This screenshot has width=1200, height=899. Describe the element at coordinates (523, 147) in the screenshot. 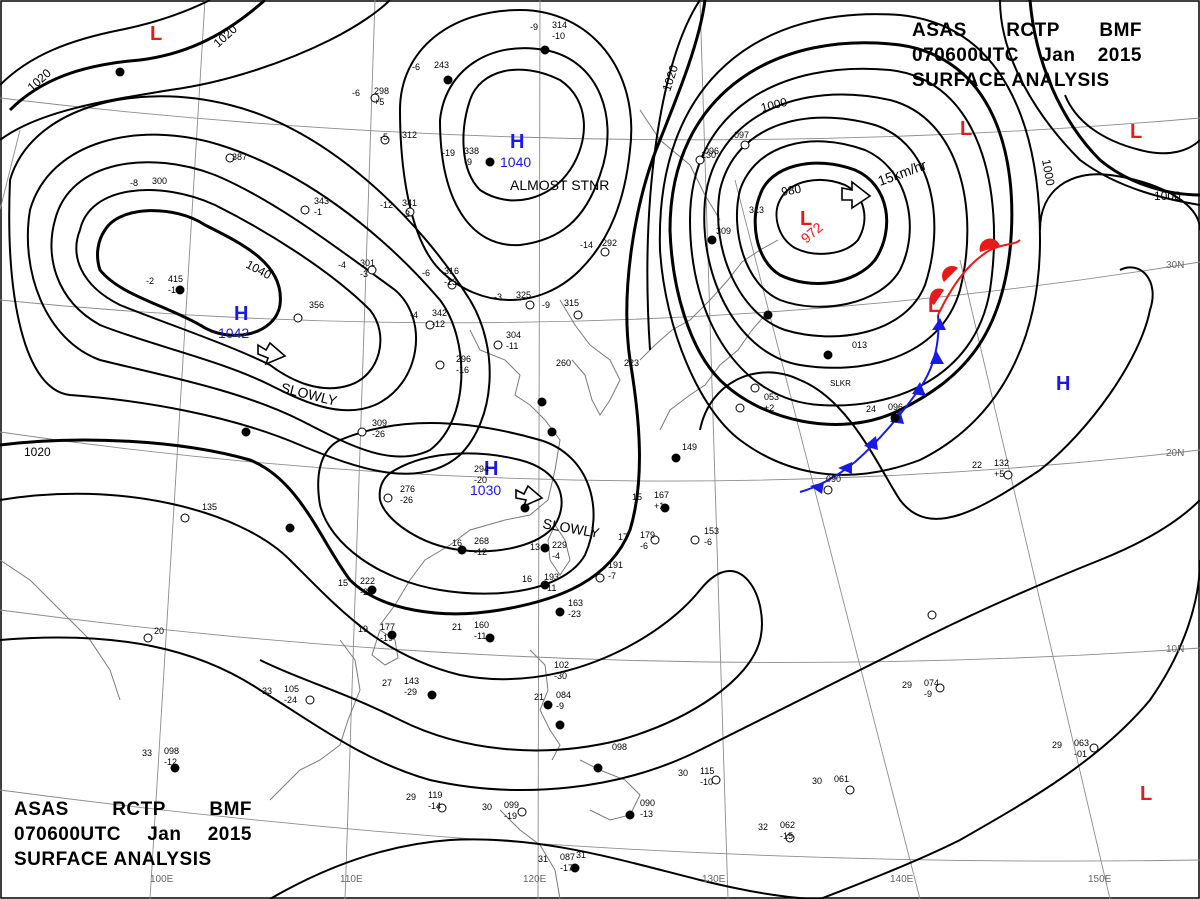

I see `isobar-1032-north-center` at that location.